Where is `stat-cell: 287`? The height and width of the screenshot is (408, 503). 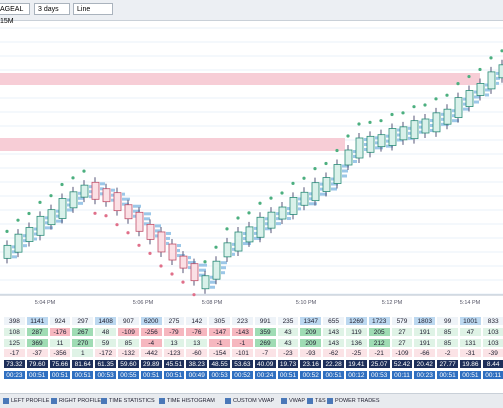 stat-cell: 287 is located at coordinates (37, 331).